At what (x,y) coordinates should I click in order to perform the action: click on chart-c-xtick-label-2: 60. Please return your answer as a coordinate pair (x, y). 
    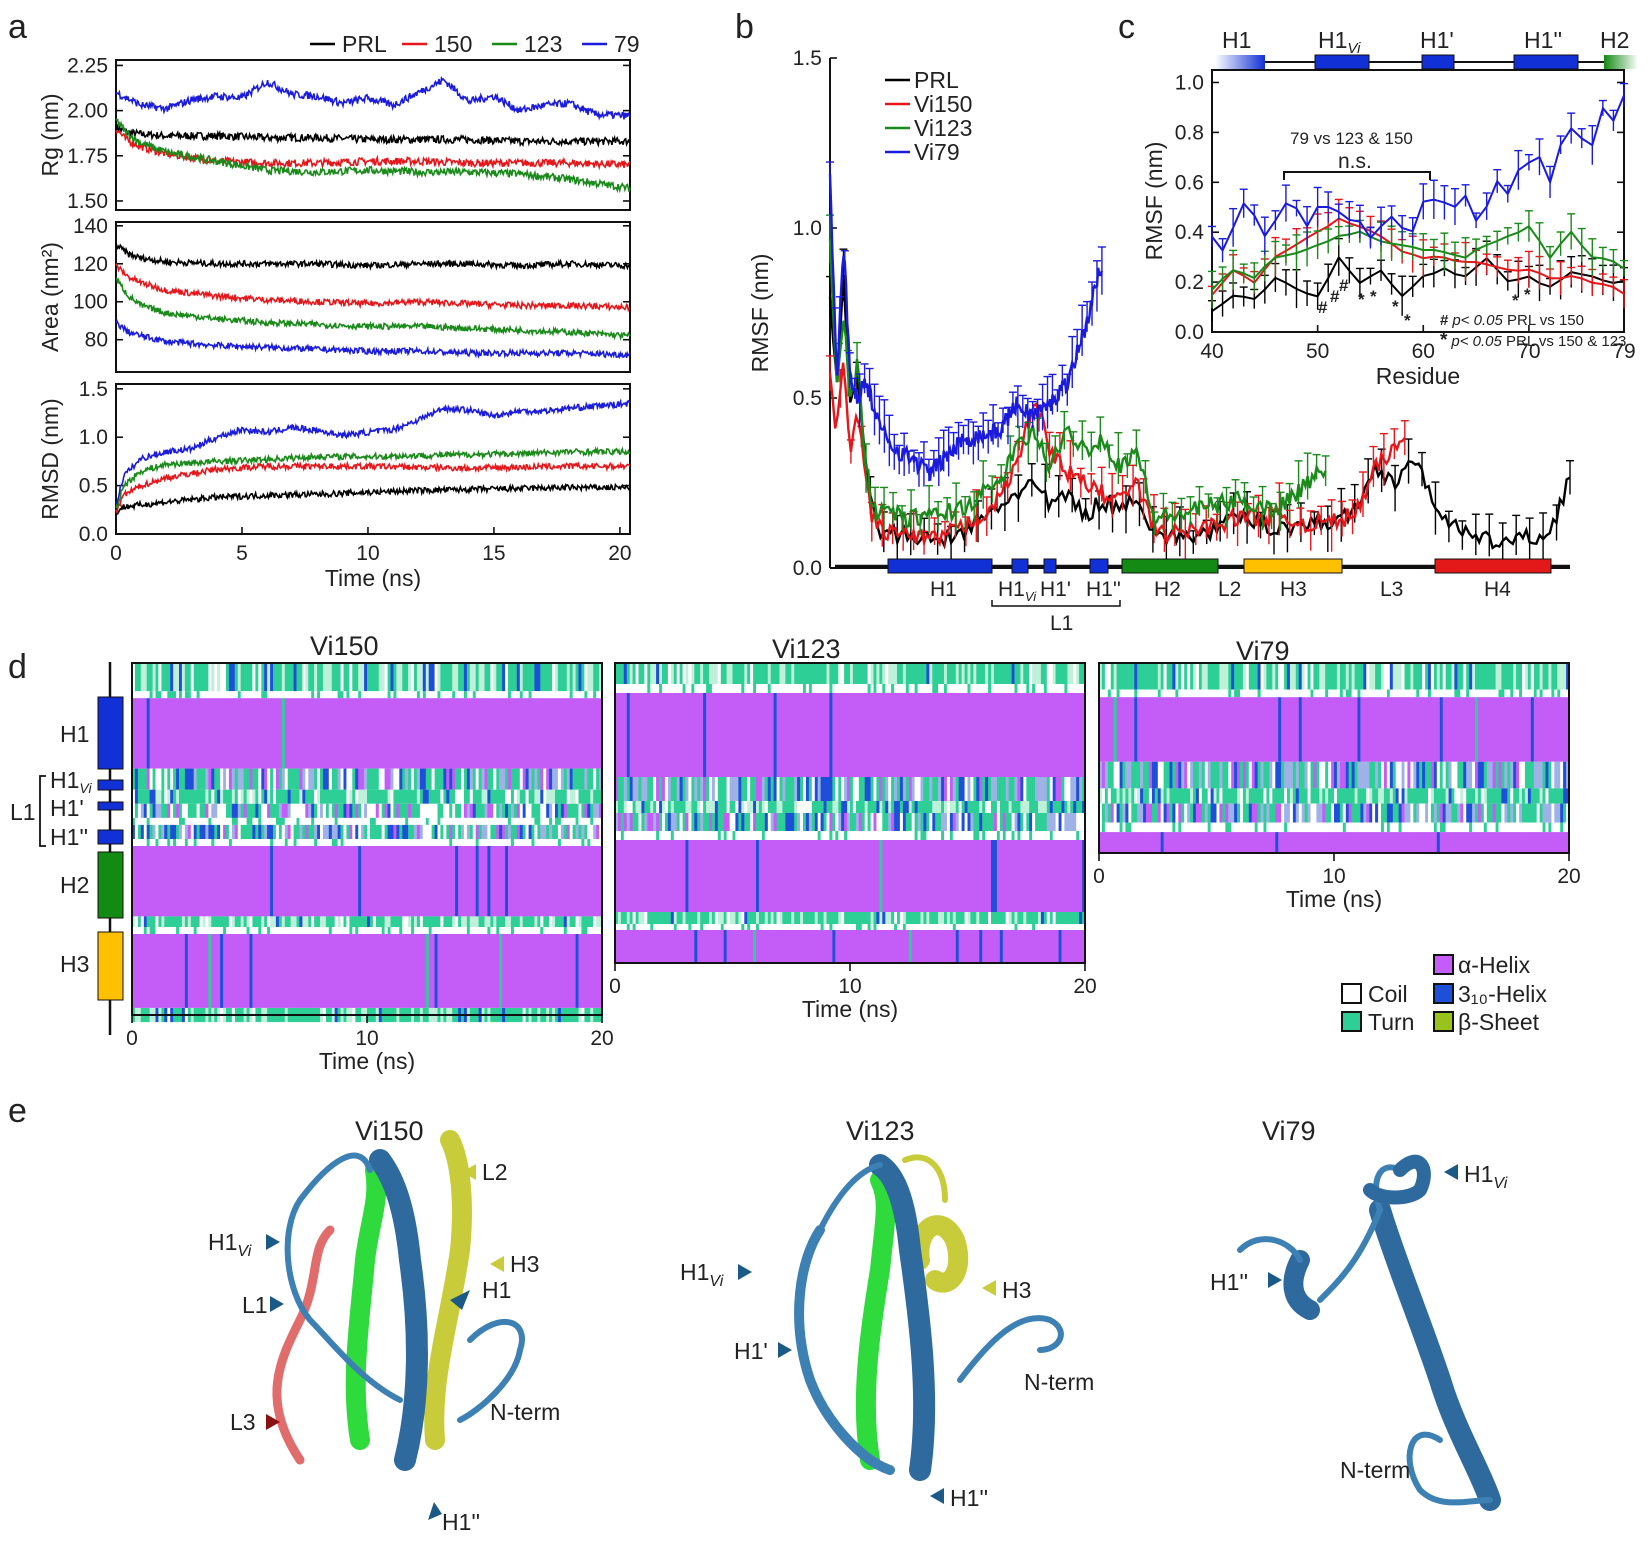
    Looking at the image, I should click on (1423, 351).